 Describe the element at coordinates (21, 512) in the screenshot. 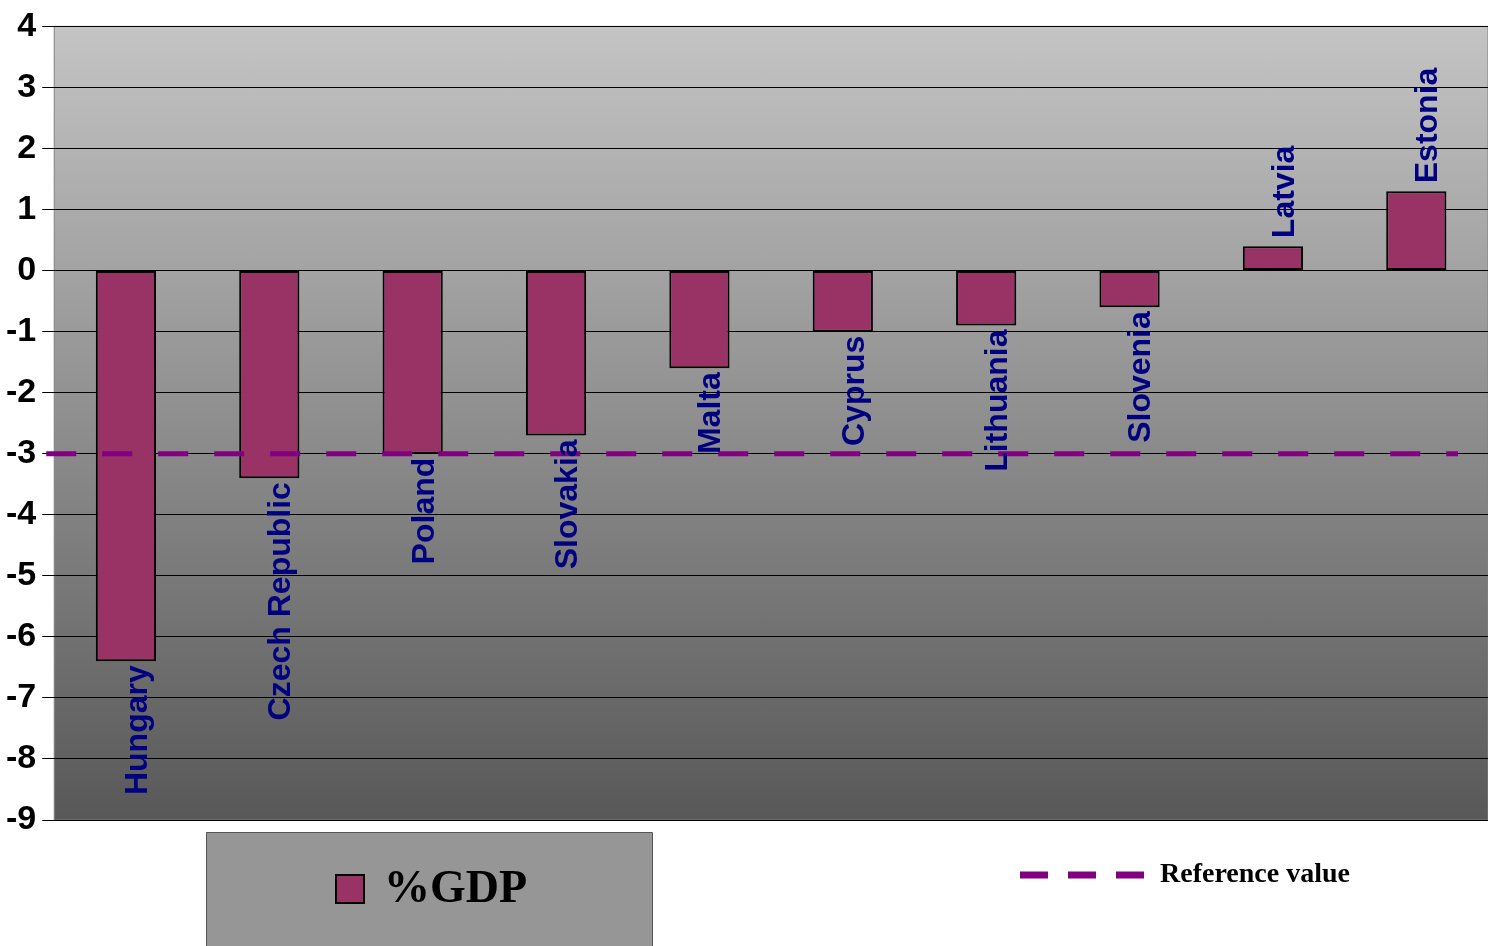

I see `y-tick-label: -4` at that location.